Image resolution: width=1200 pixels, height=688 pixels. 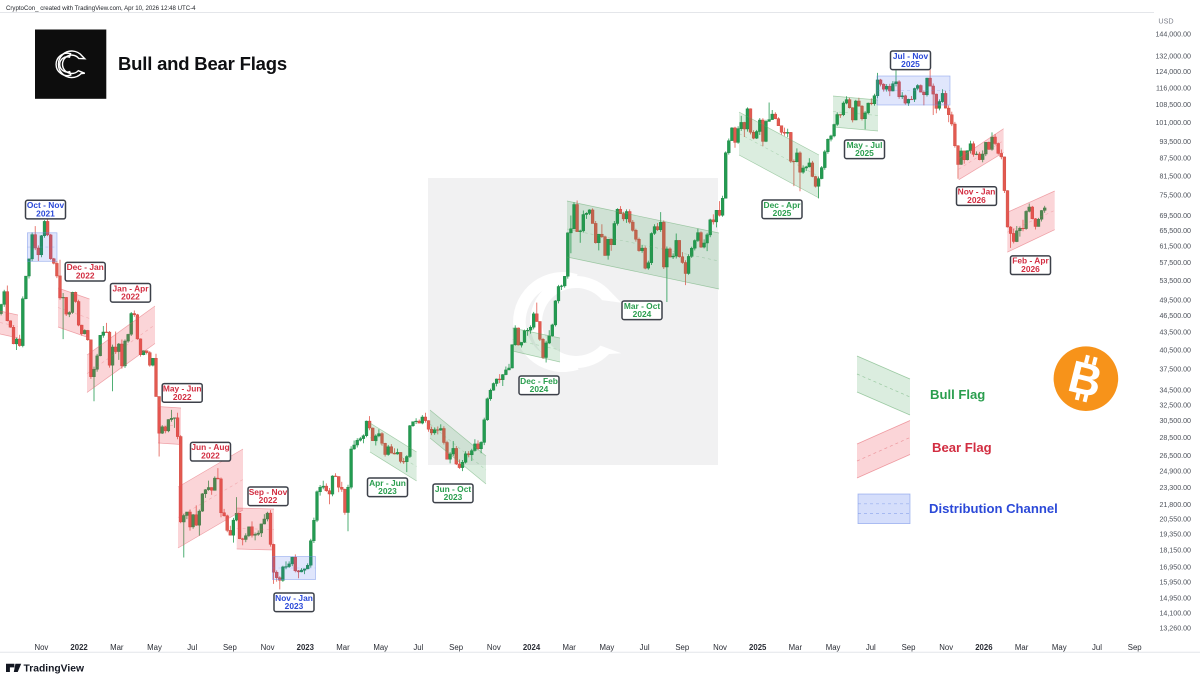 What do you see at coordinates (1175, 613) in the screenshot?
I see `svg-text: 14,100.00` at bounding box center [1175, 613].